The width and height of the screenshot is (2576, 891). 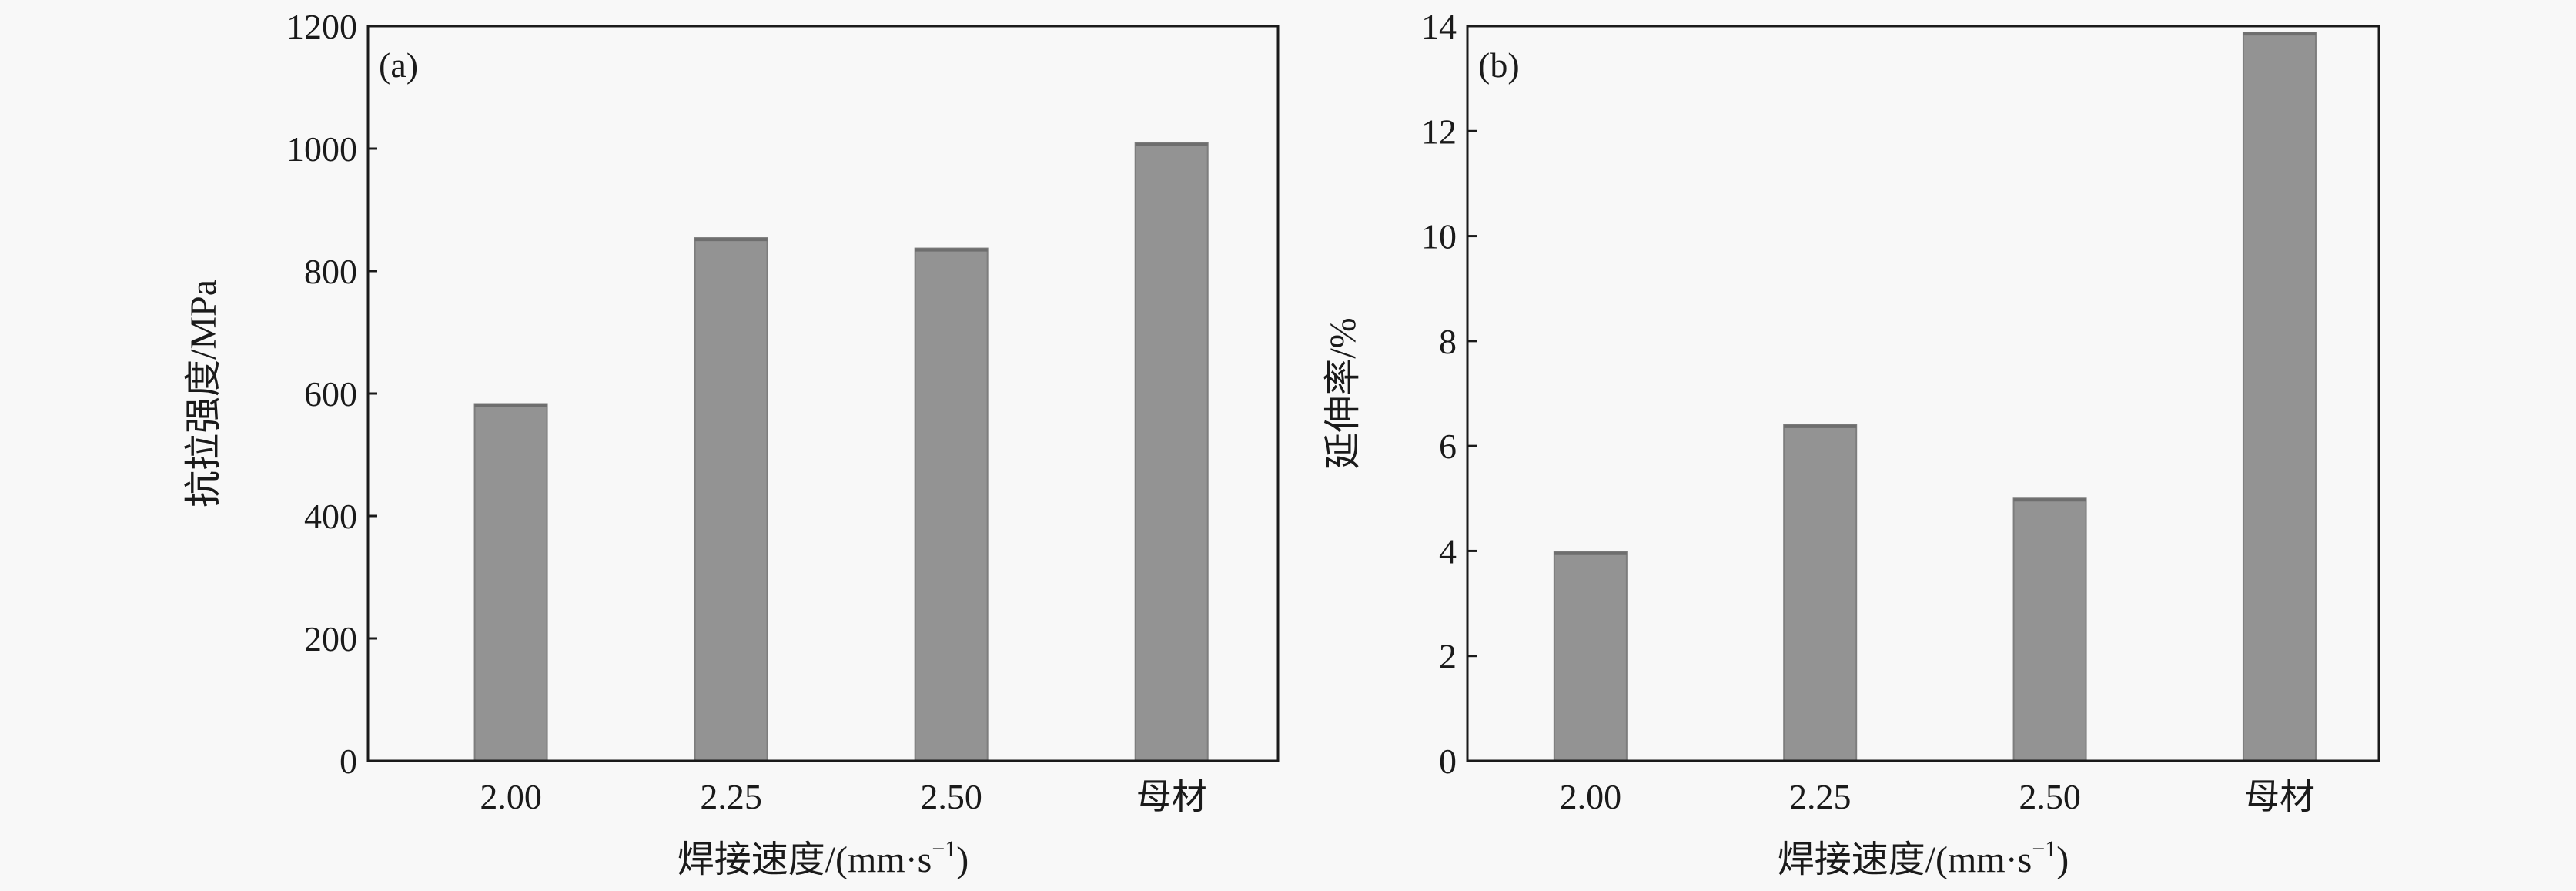 What do you see at coordinates (330, 271) in the screenshot?
I see `y-tick-label: 800` at bounding box center [330, 271].